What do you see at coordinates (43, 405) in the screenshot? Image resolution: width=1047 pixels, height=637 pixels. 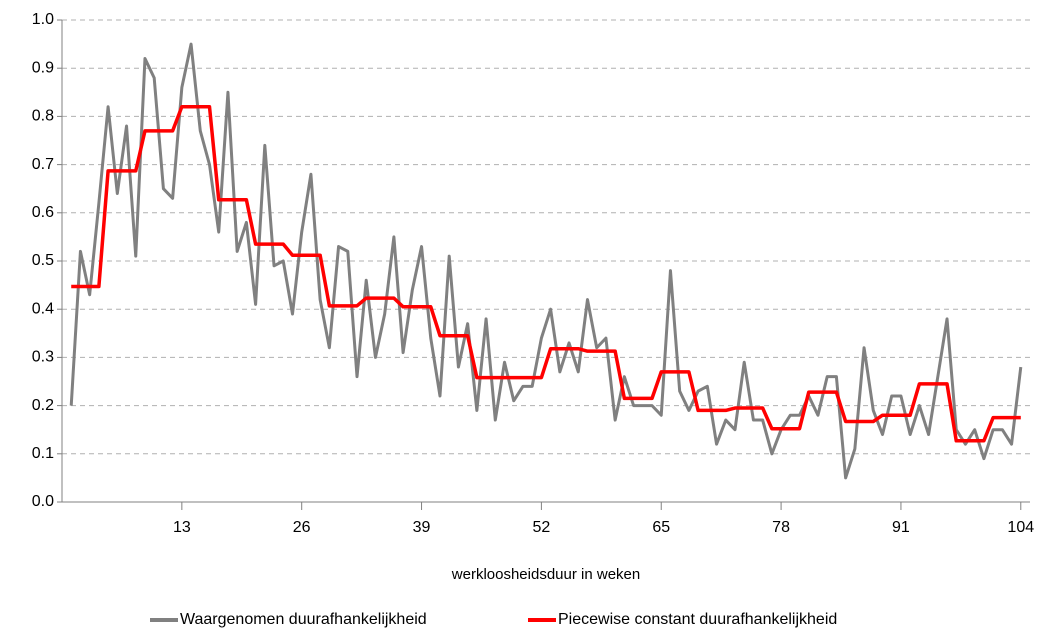 I see `y-tick-label: 0.2` at bounding box center [43, 405].